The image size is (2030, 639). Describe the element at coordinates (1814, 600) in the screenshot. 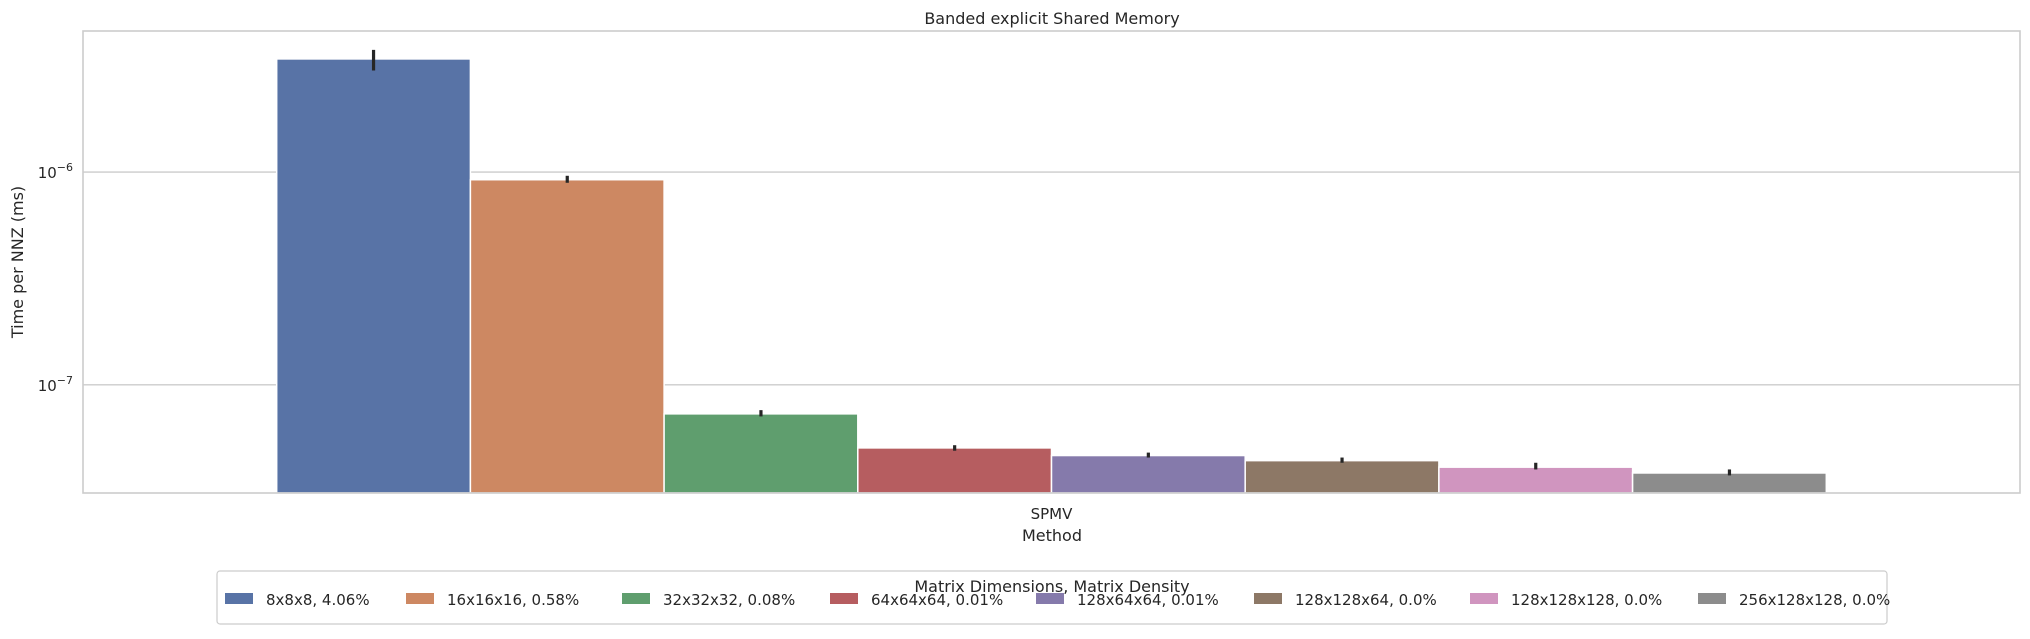

I see `legend-label-8: 256x128x128, 0.0%` at that location.